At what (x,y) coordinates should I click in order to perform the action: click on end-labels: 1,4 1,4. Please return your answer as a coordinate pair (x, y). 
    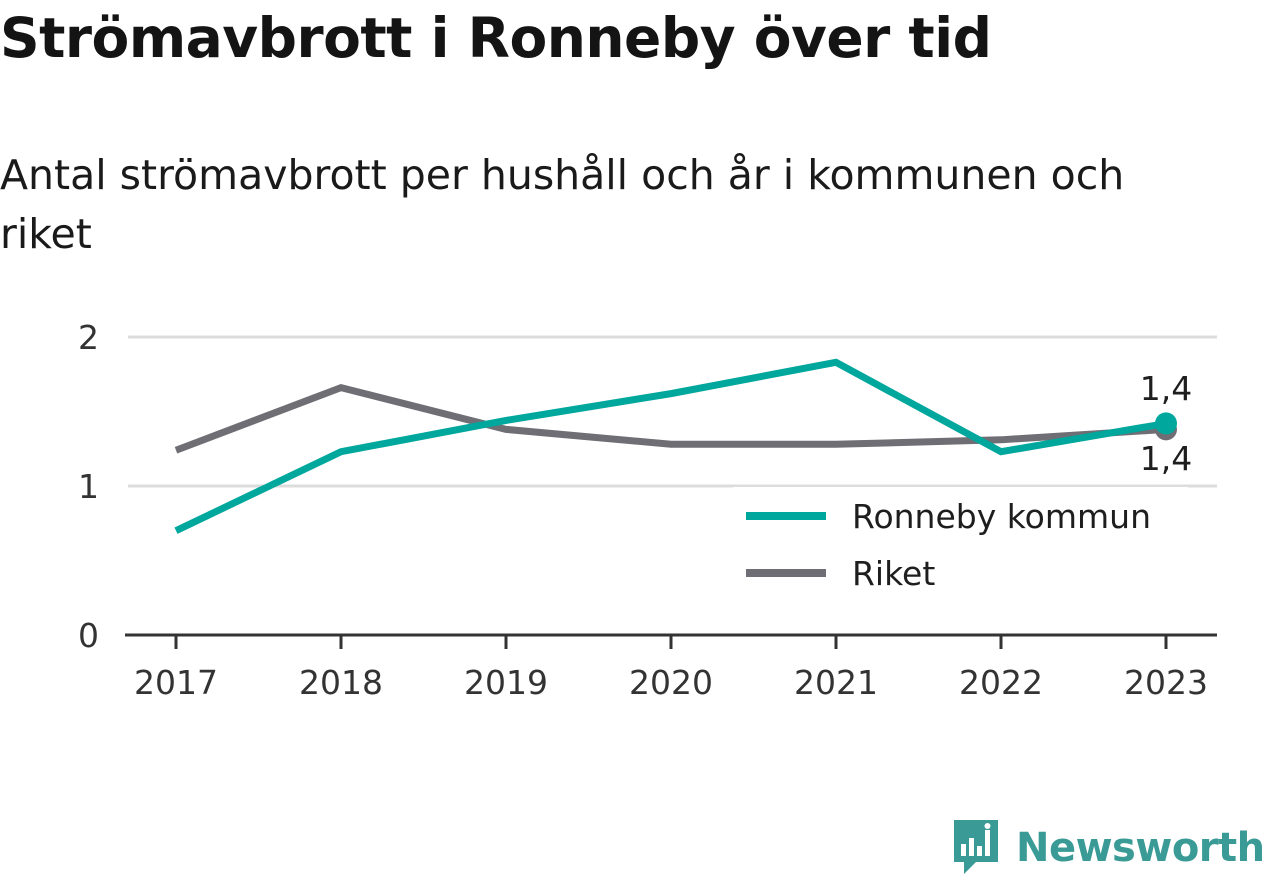
    Looking at the image, I should click on (1166, 423).